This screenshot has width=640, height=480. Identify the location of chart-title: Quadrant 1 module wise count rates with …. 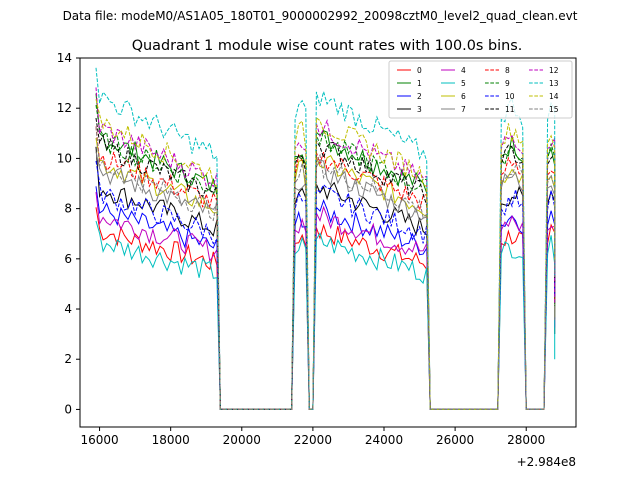
(327, 46).